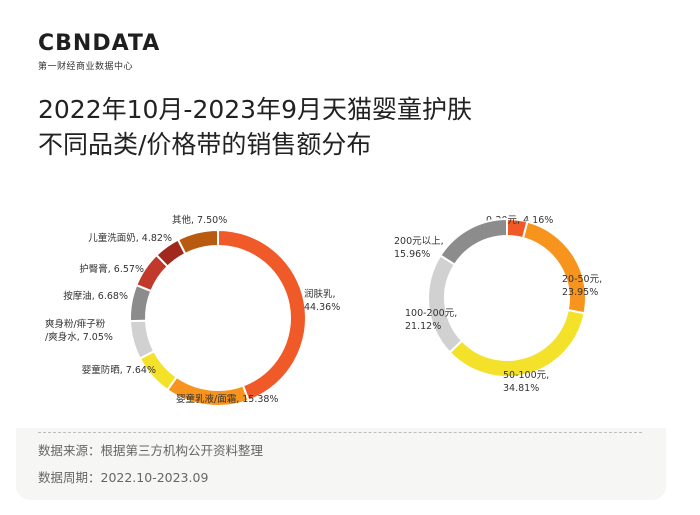  What do you see at coordinates (130, 238) in the screenshot?
I see `slice-label: 儿童洗面奶, 4.82%` at bounding box center [130, 238].